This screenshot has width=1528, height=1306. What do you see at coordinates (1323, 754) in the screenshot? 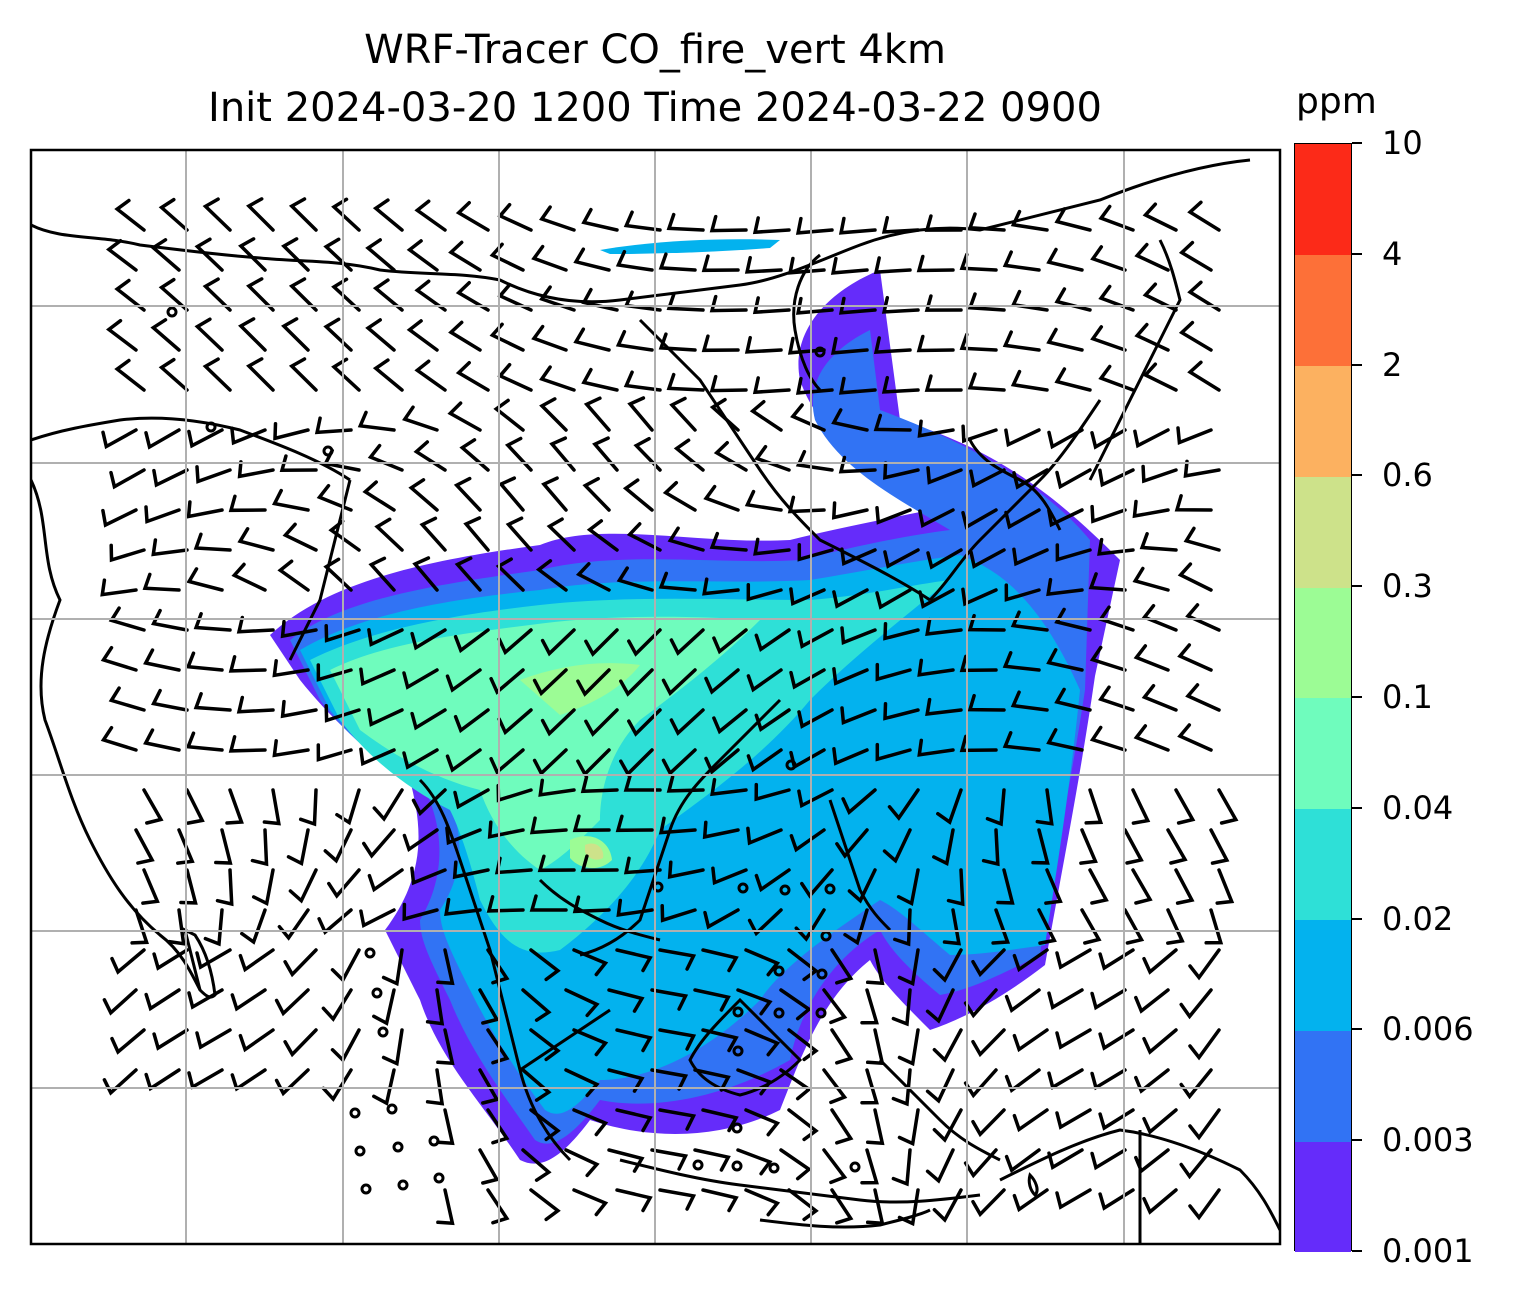
I see `colorbar-segment` at bounding box center [1323, 754].